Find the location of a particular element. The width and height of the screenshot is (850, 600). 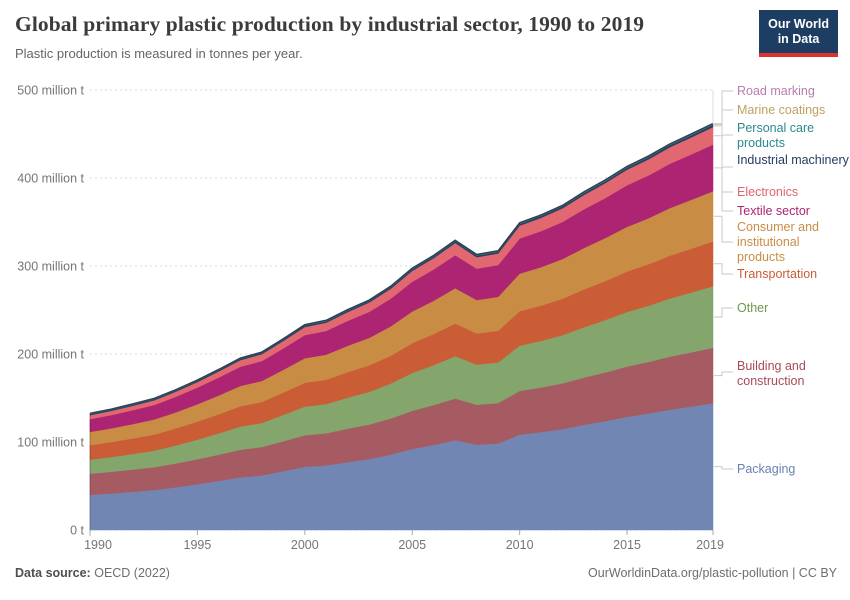

legend-item-marine_coatings: Marine coatings is located at coordinates (781, 110).